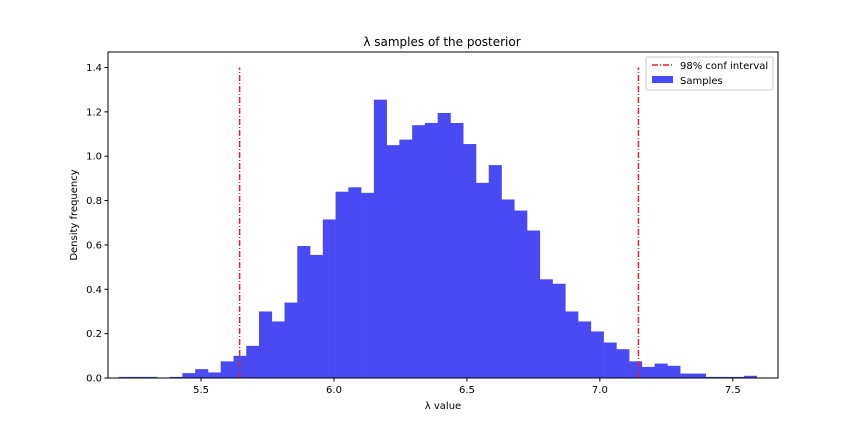 The height and width of the screenshot is (432, 864). I want to click on x-axis-label: λ value, so click(443, 406).